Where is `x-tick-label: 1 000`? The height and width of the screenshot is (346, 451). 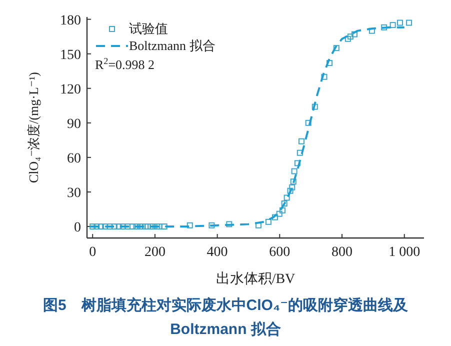 x-tick-label: 1 000 is located at coordinates (404, 252).